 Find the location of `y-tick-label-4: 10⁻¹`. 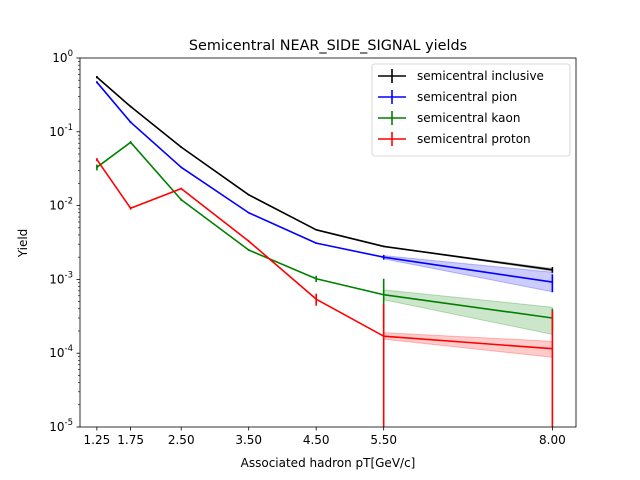

y-tick-label-4: 10⁻¹ is located at coordinates (61, 131).